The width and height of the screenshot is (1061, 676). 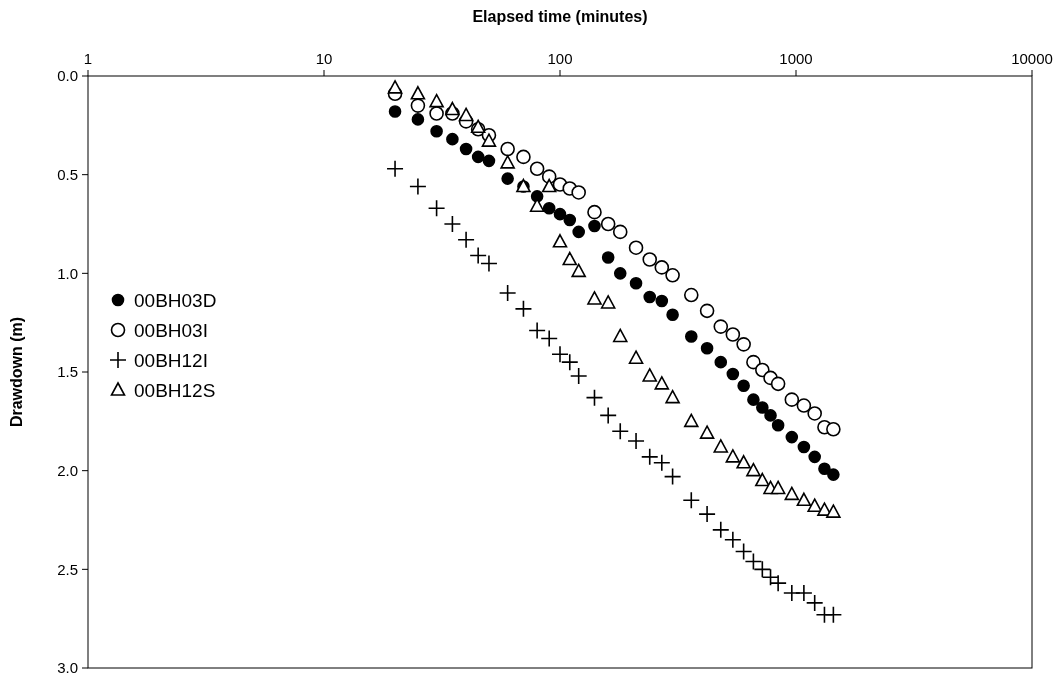 What do you see at coordinates (67, 372) in the screenshot?
I see `y-tick-label: 1.5` at bounding box center [67, 372].